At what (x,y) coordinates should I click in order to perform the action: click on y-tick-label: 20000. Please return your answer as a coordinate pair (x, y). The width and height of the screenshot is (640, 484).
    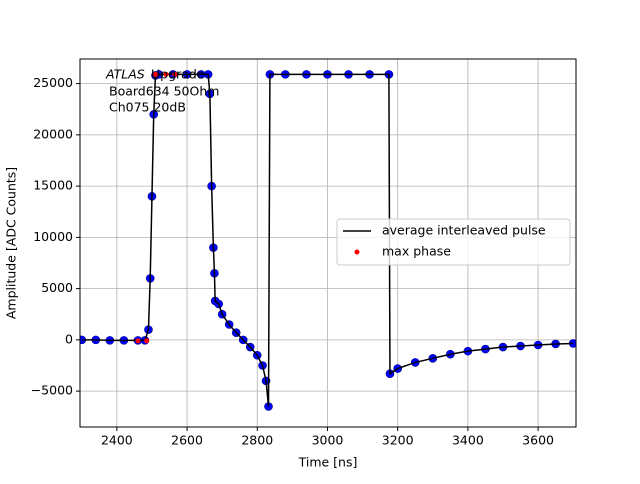
    Looking at the image, I should click on (53, 133).